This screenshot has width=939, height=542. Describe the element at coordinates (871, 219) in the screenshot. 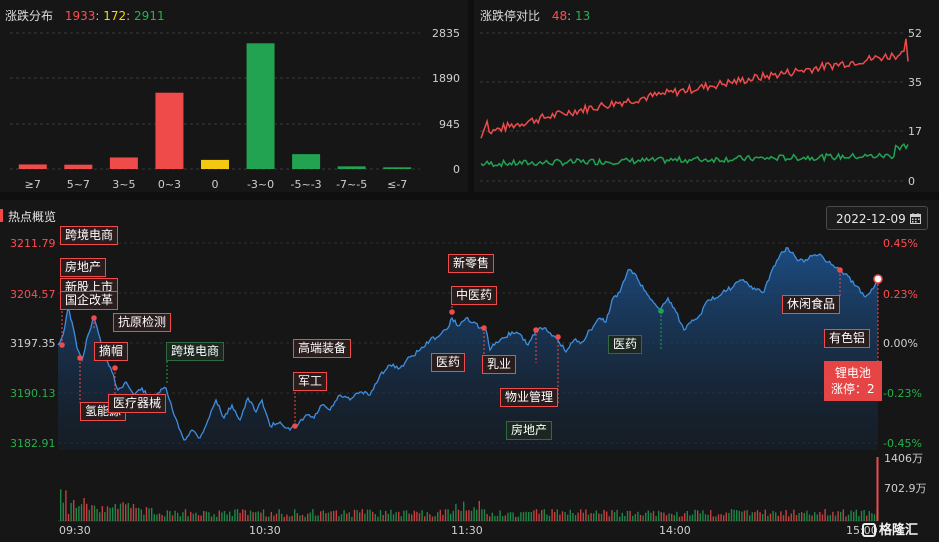

I see `date-value: 2022-12-09` at that location.